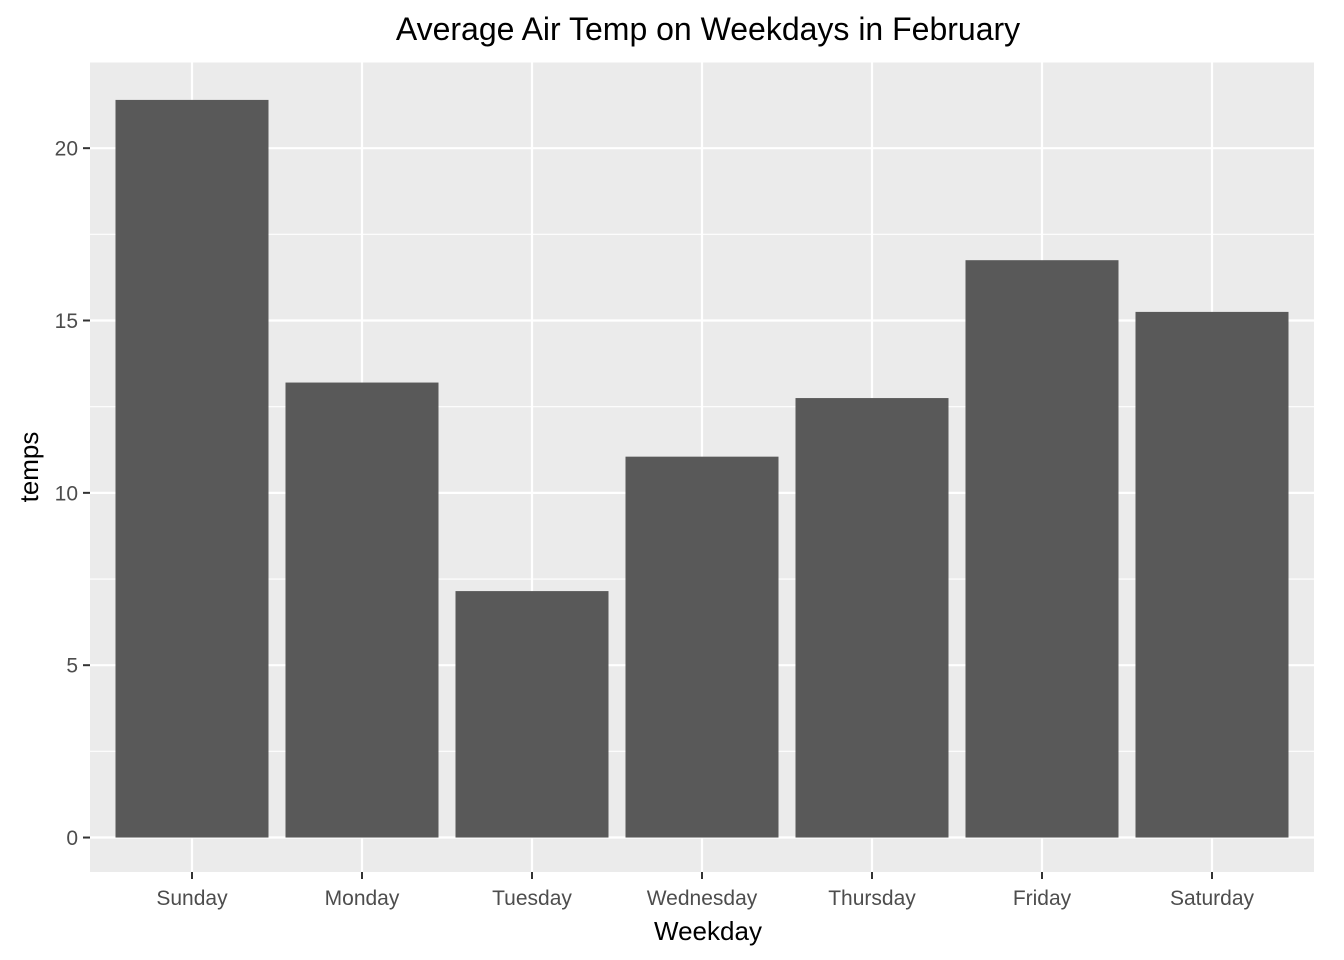 Image resolution: width=1344 pixels, height=960 pixels. I want to click on bar-tuesday, so click(532, 714).